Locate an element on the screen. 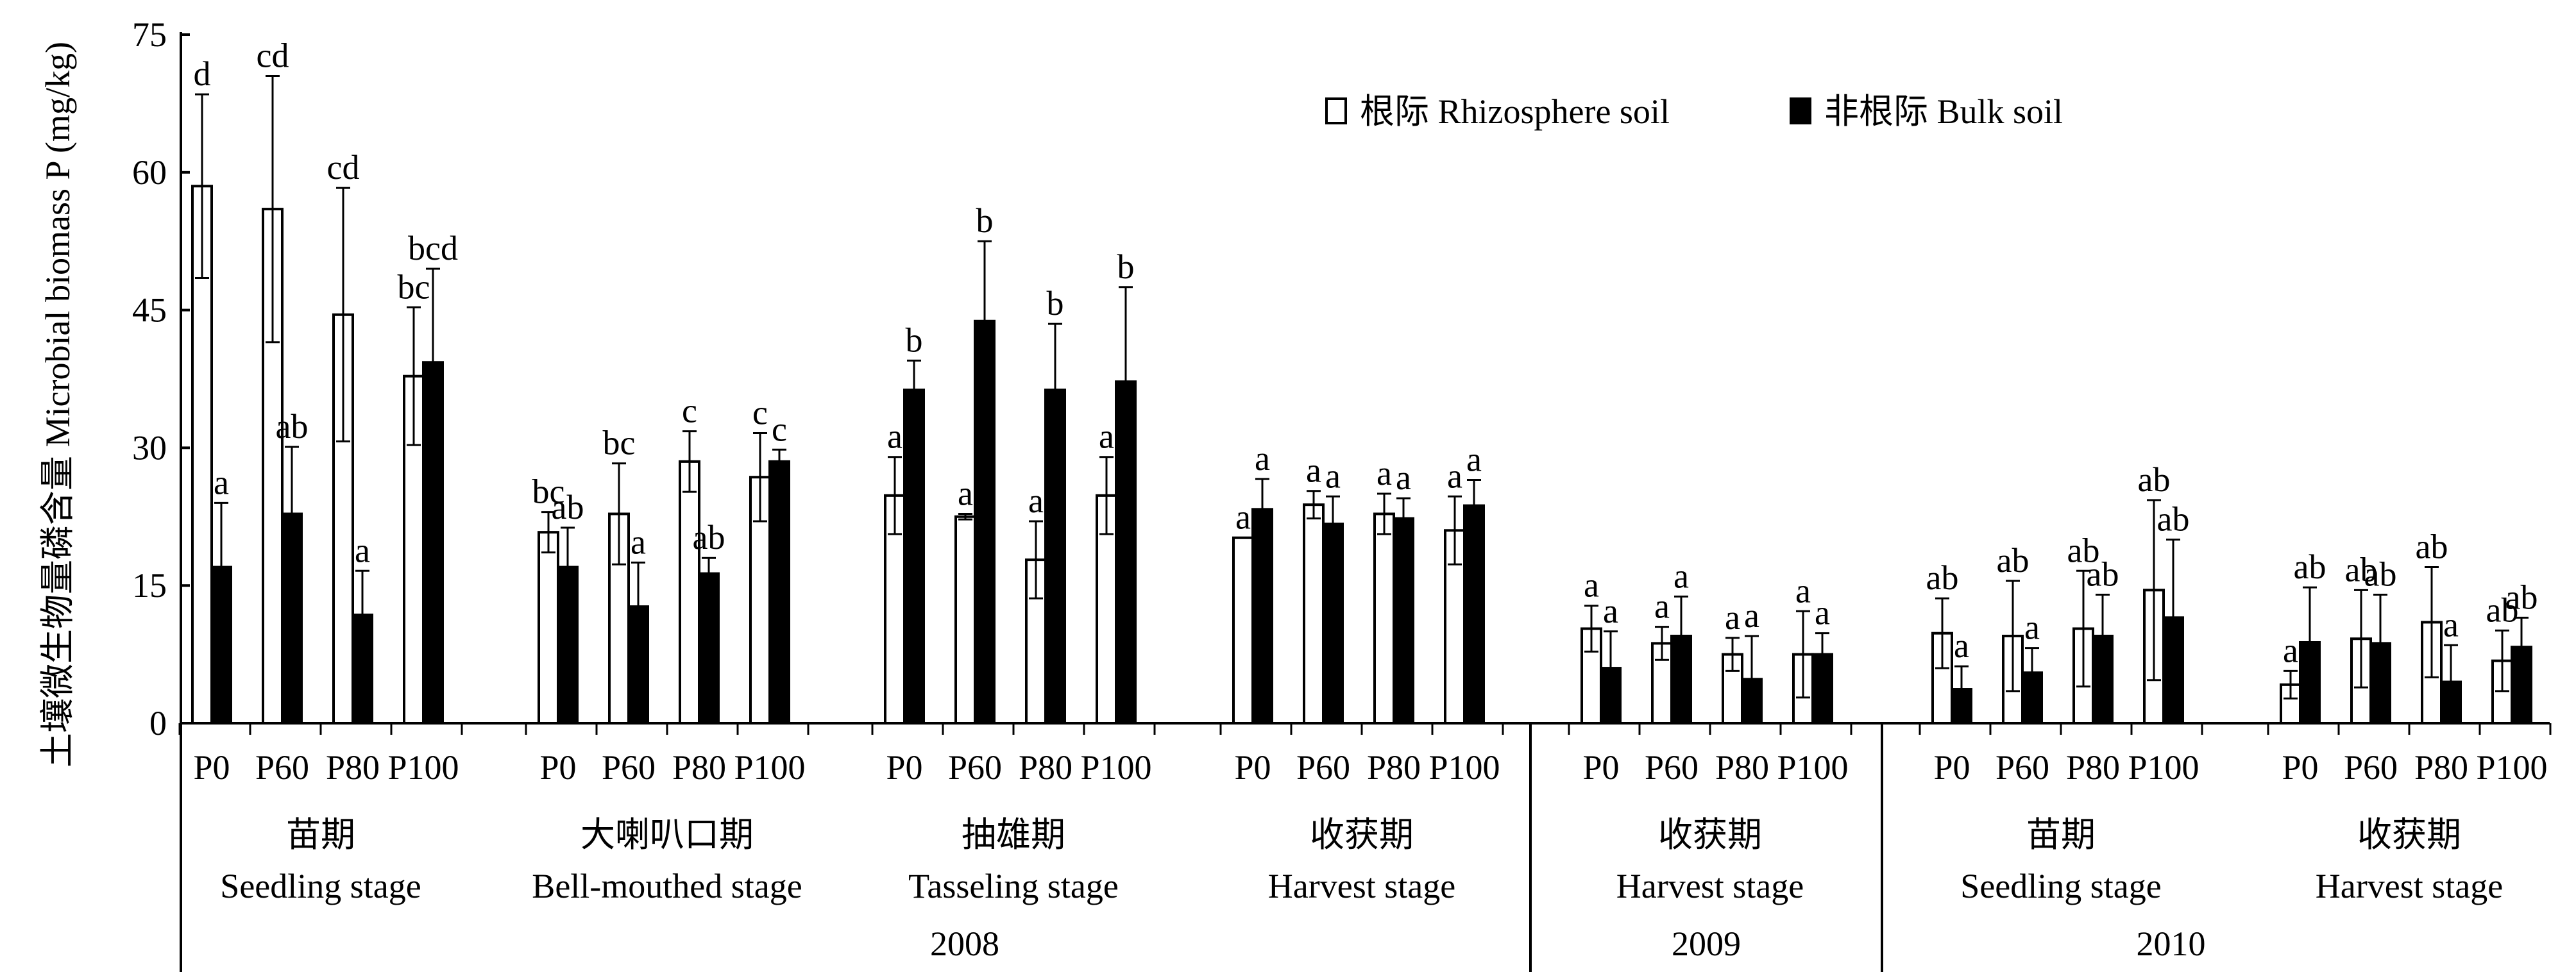  year-label: 2008 is located at coordinates (964, 944).